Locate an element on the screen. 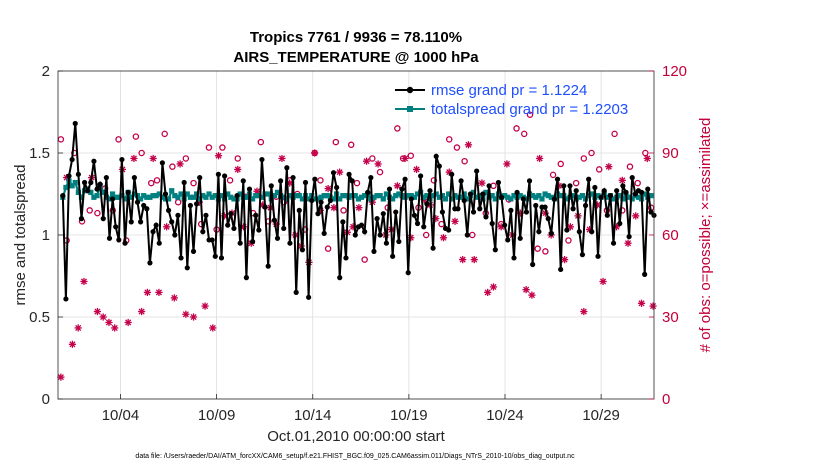 The image size is (830, 470). y-axis-label: rmse and totalspread is located at coordinates (20, 235).